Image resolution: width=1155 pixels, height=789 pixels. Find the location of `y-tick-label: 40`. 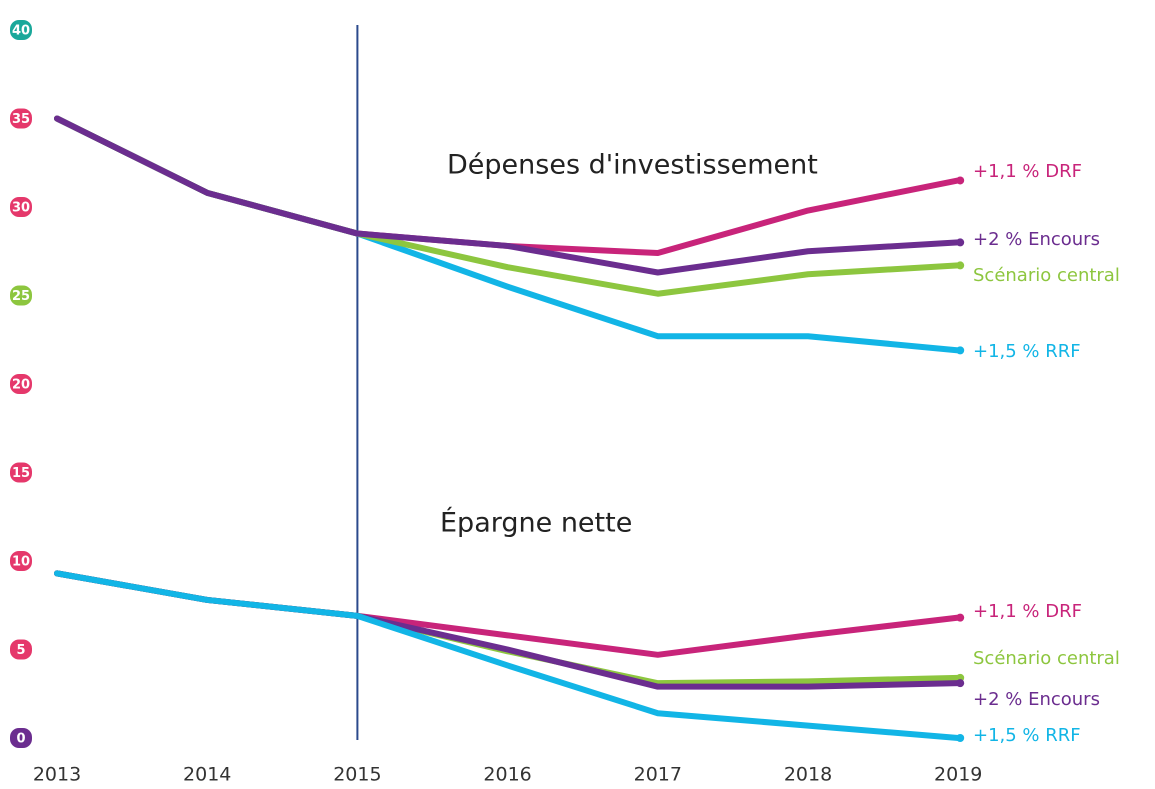

y-tick-label: 40 is located at coordinates (21, 31).